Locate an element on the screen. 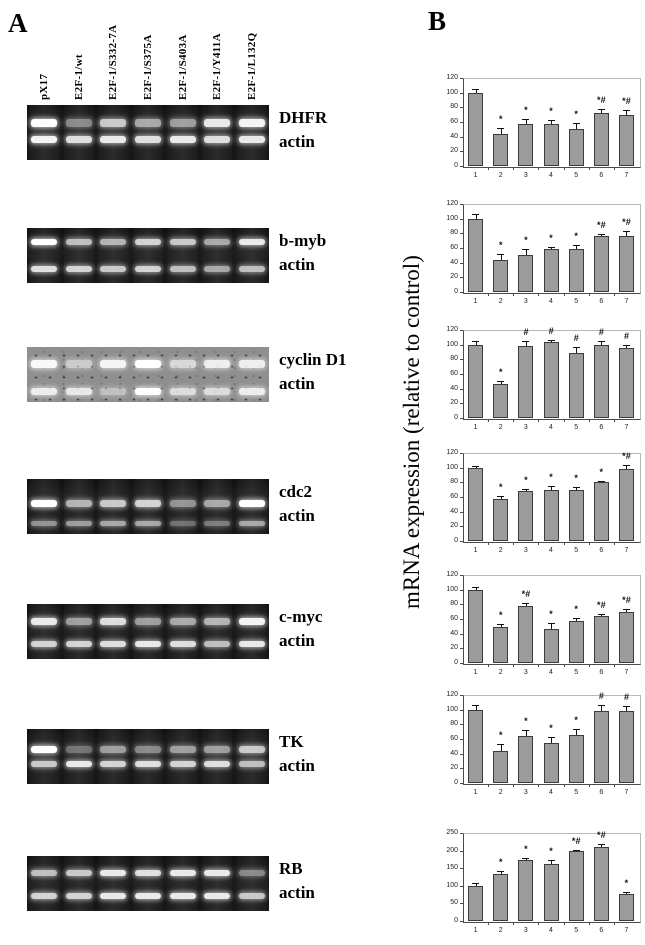 This screenshot has width=645, height=945. y-tick-label: 40 is located at coordinates (454, 136).